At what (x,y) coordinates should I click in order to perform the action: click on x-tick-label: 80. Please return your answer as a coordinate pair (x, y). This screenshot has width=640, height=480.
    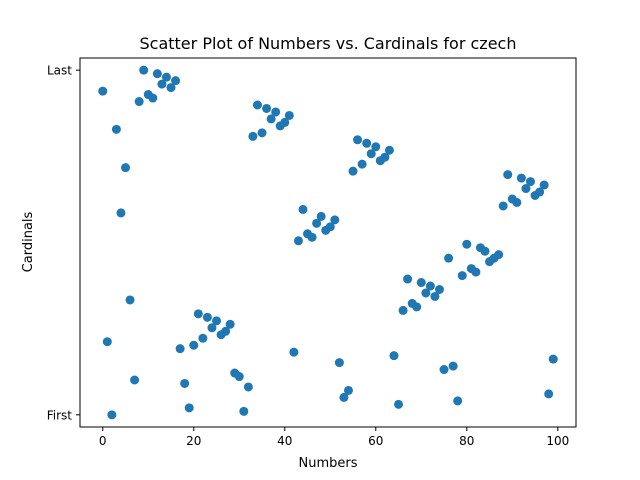
    Looking at the image, I should click on (466, 441).